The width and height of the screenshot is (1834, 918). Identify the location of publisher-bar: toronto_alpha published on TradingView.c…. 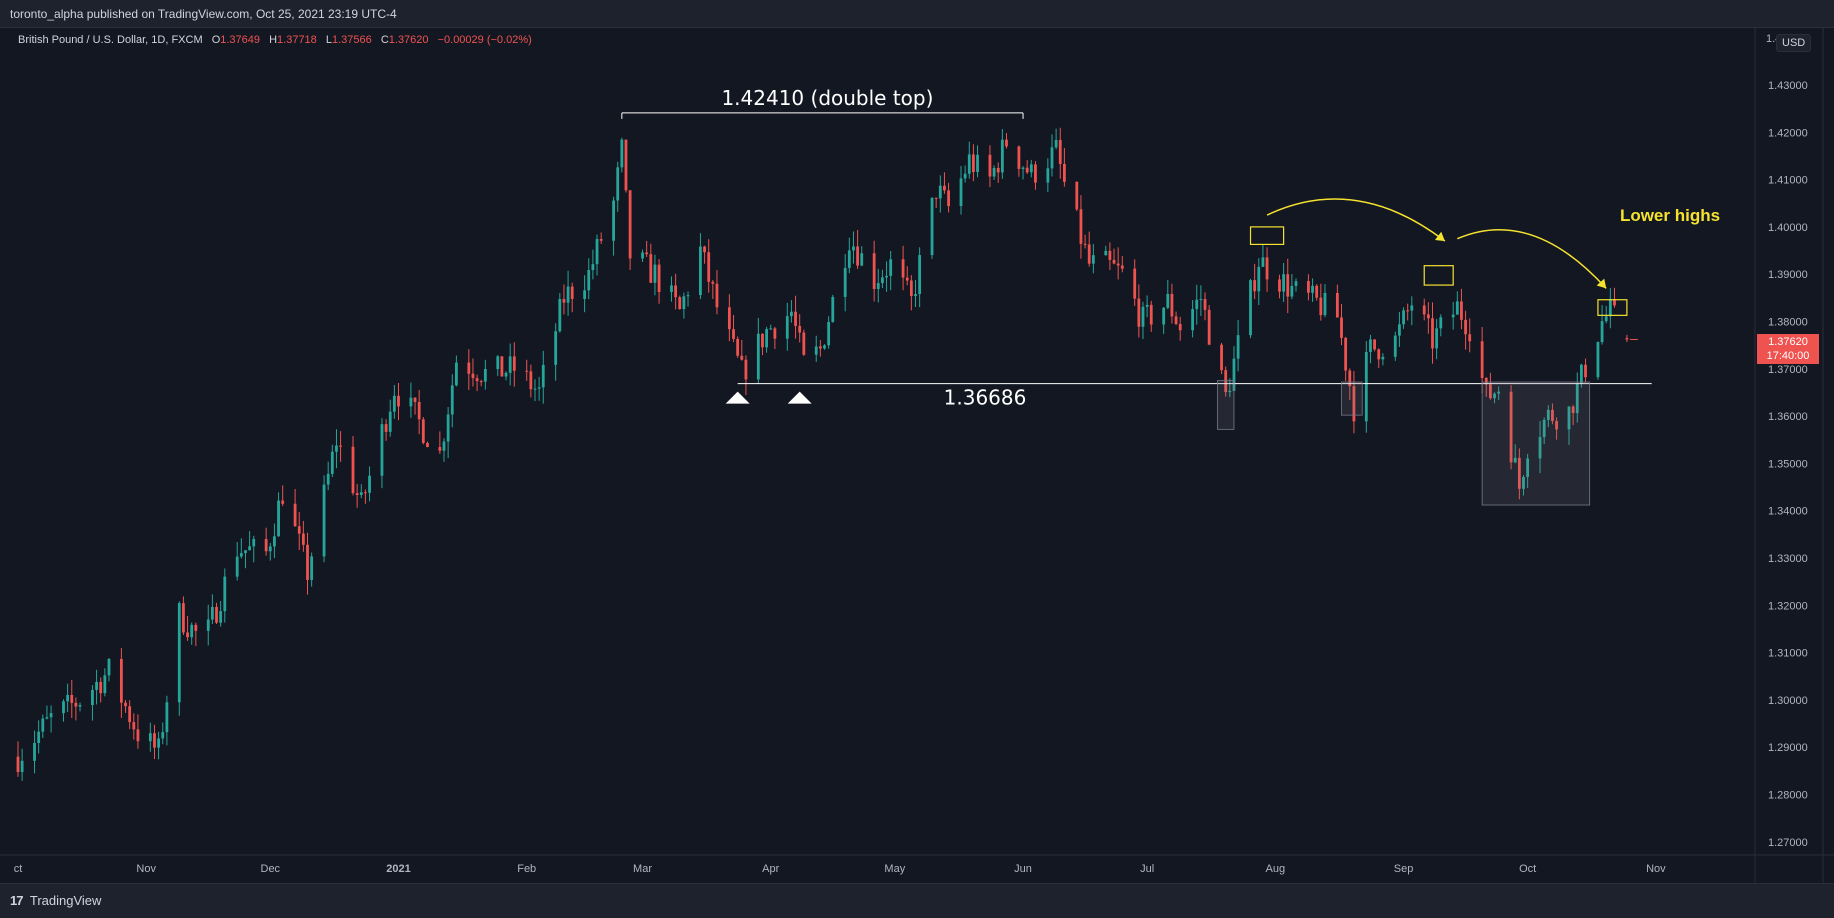
(917, 14).